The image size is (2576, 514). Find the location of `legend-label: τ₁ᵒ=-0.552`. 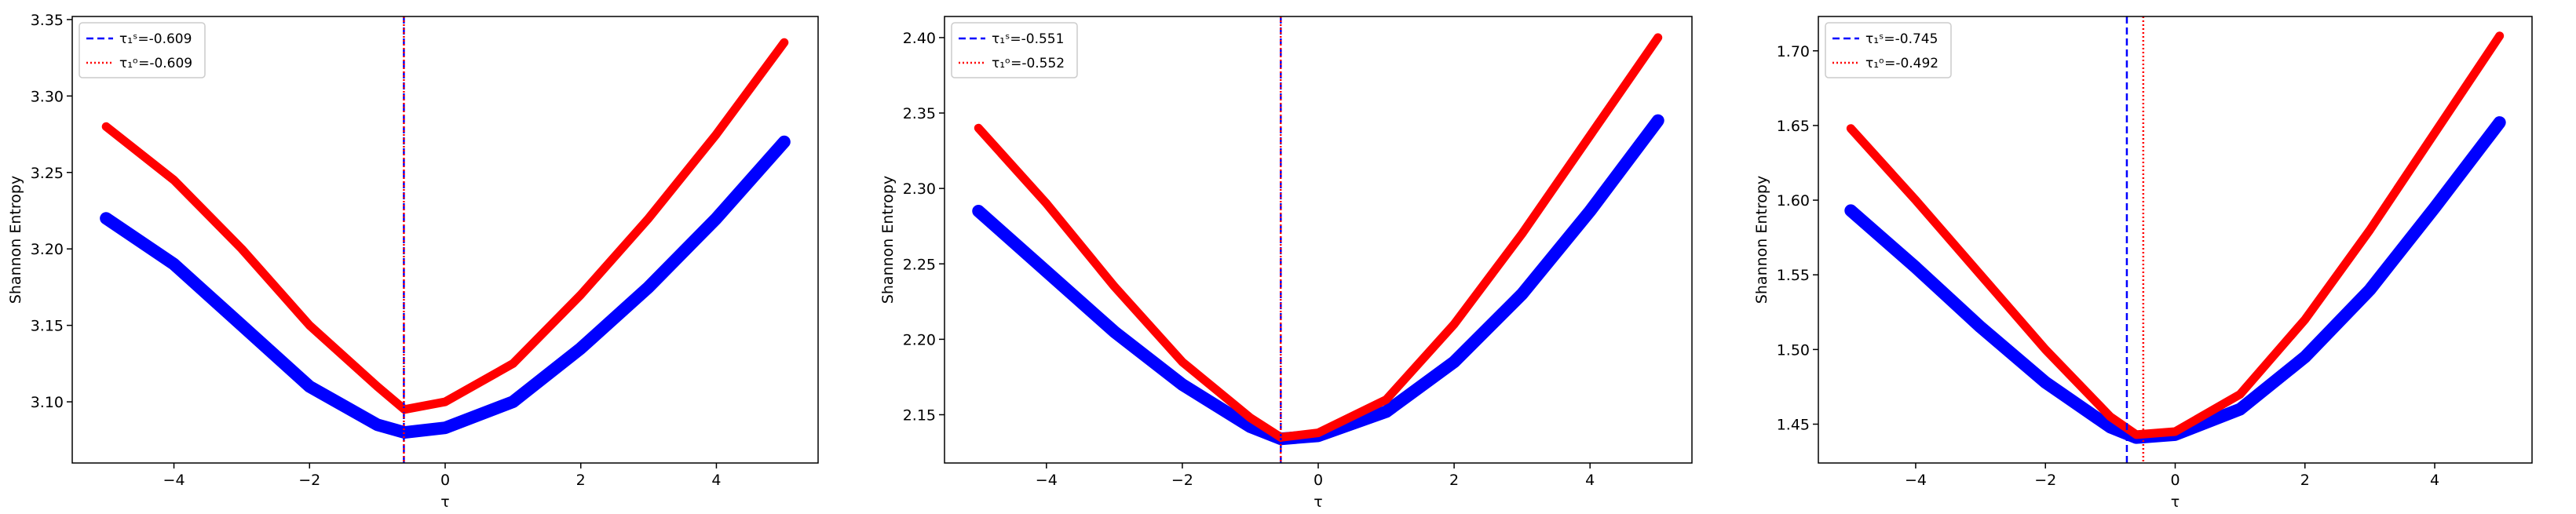

legend-label: τ₁ᵒ=-0.552 is located at coordinates (1028, 63).